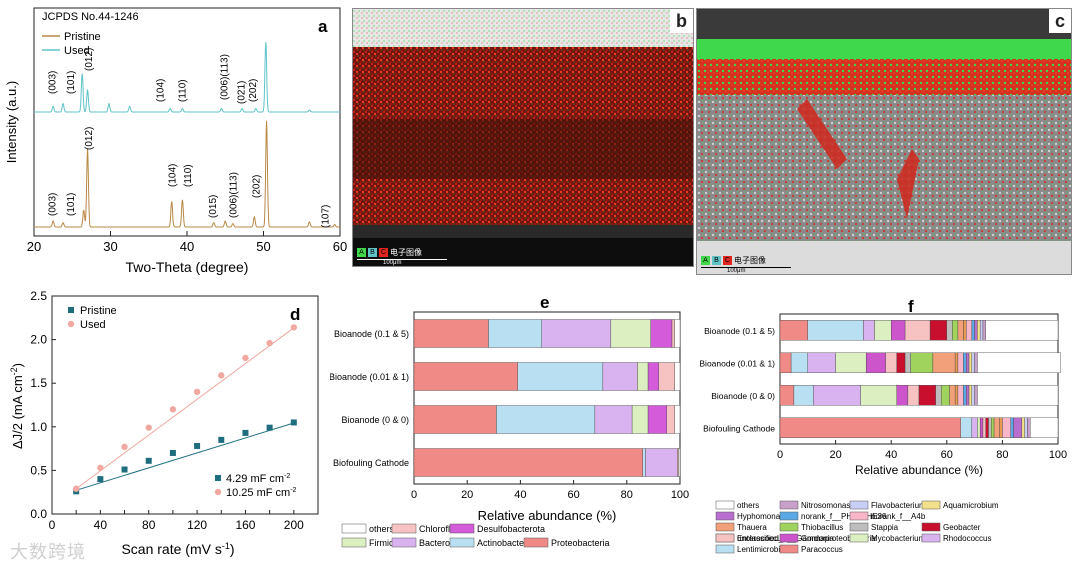  I want to click on ecsa-legend: Pristine Used, so click(92, 318).